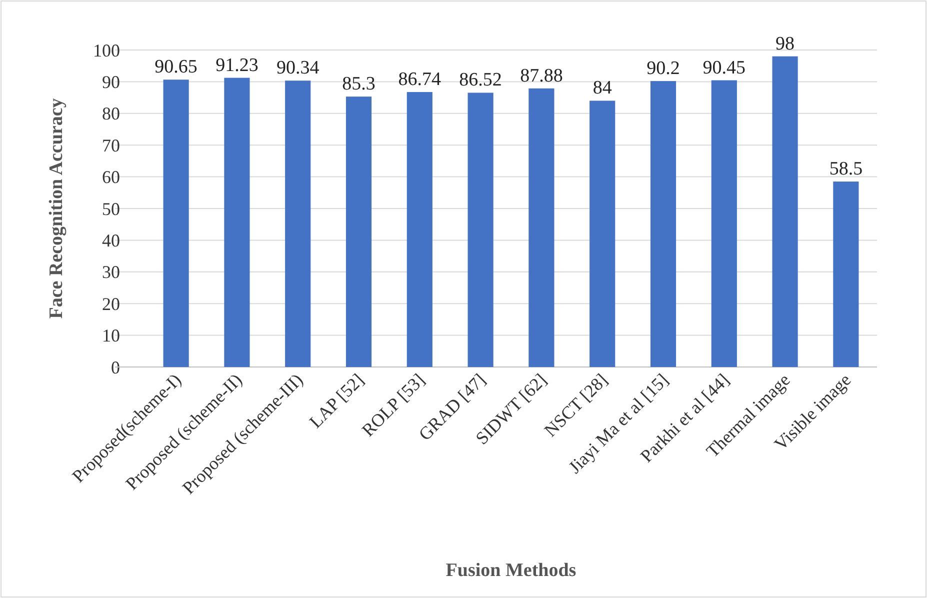 The height and width of the screenshot is (598, 927). I want to click on y-tick-label: 100, so click(106, 50).